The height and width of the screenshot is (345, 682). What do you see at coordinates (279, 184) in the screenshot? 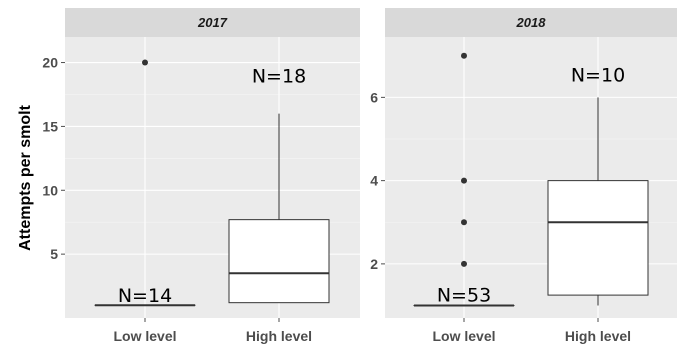
I see `box-high-level: N=18` at bounding box center [279, 184].